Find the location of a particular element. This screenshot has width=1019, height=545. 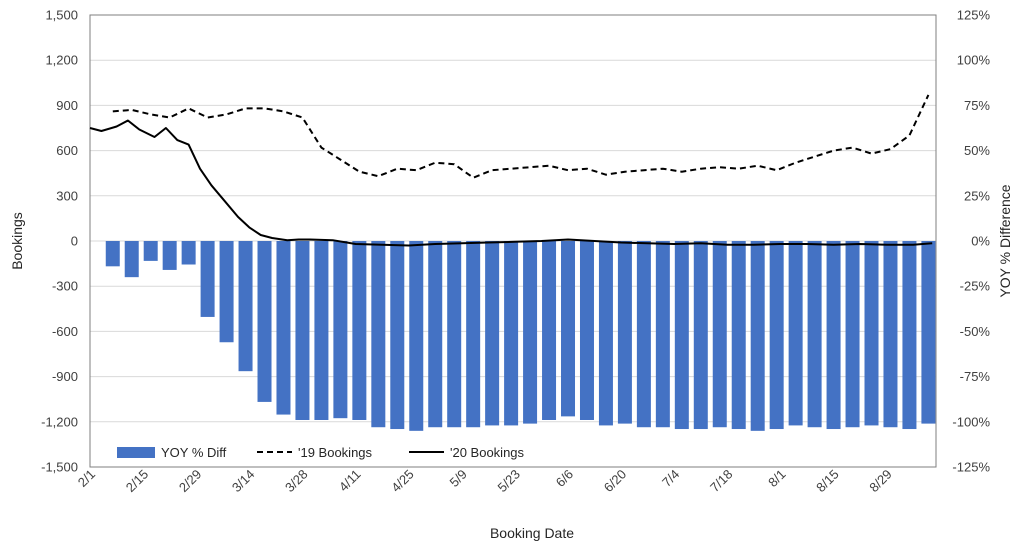

left-axis-title: Bookings is located at coordinates (17, 241).